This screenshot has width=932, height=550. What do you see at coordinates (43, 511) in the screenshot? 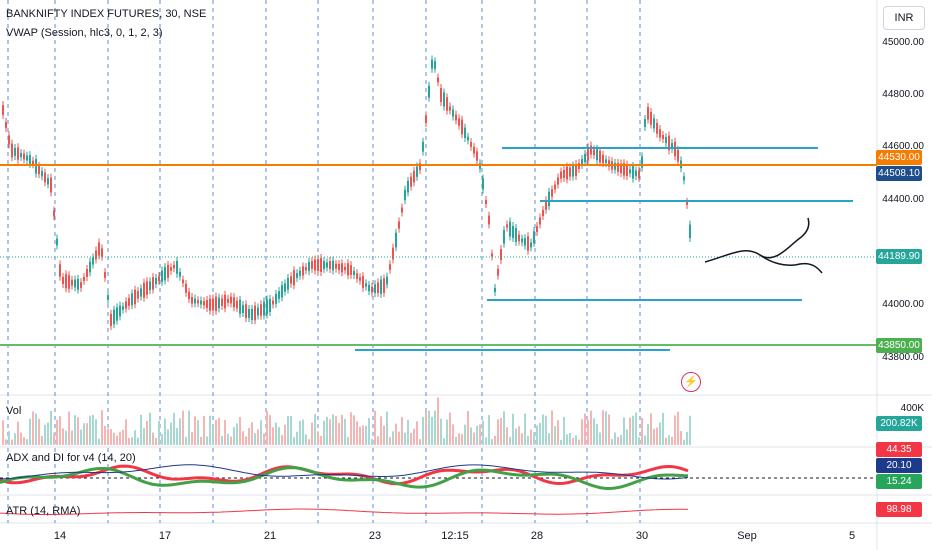
I see `atr-label: ATR (14, RMA)` at bounding box center [43, 511].